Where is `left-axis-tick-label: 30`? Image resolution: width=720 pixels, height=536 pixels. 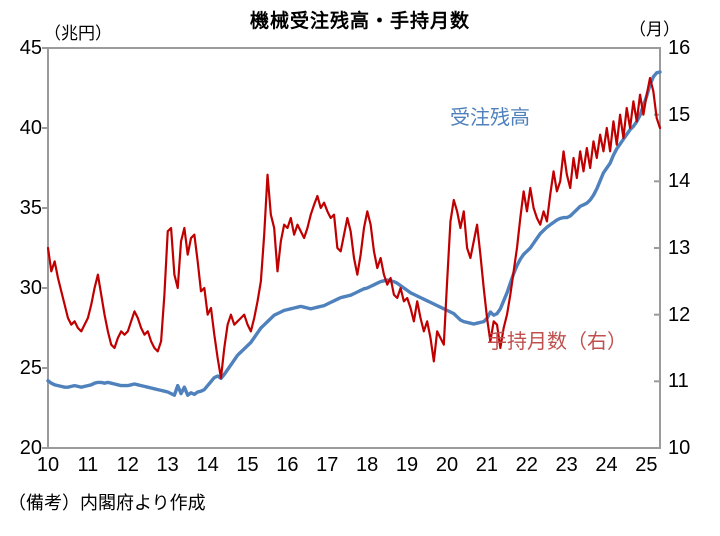
left-axis-tick-label: 30 is located at coordinates (30, 288).